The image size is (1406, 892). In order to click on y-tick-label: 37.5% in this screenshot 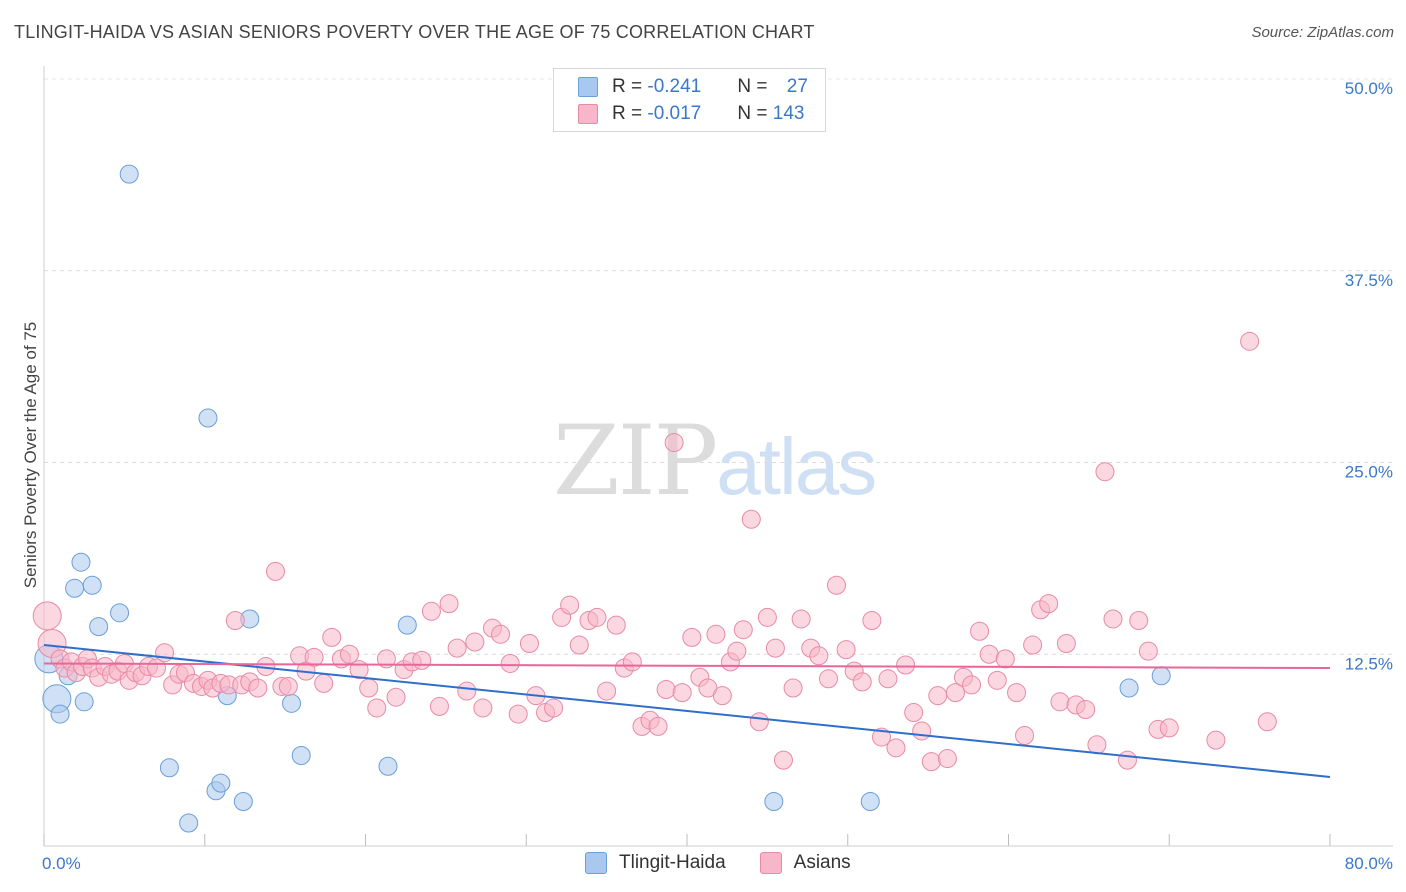, I will do `click(1369, 280)`.